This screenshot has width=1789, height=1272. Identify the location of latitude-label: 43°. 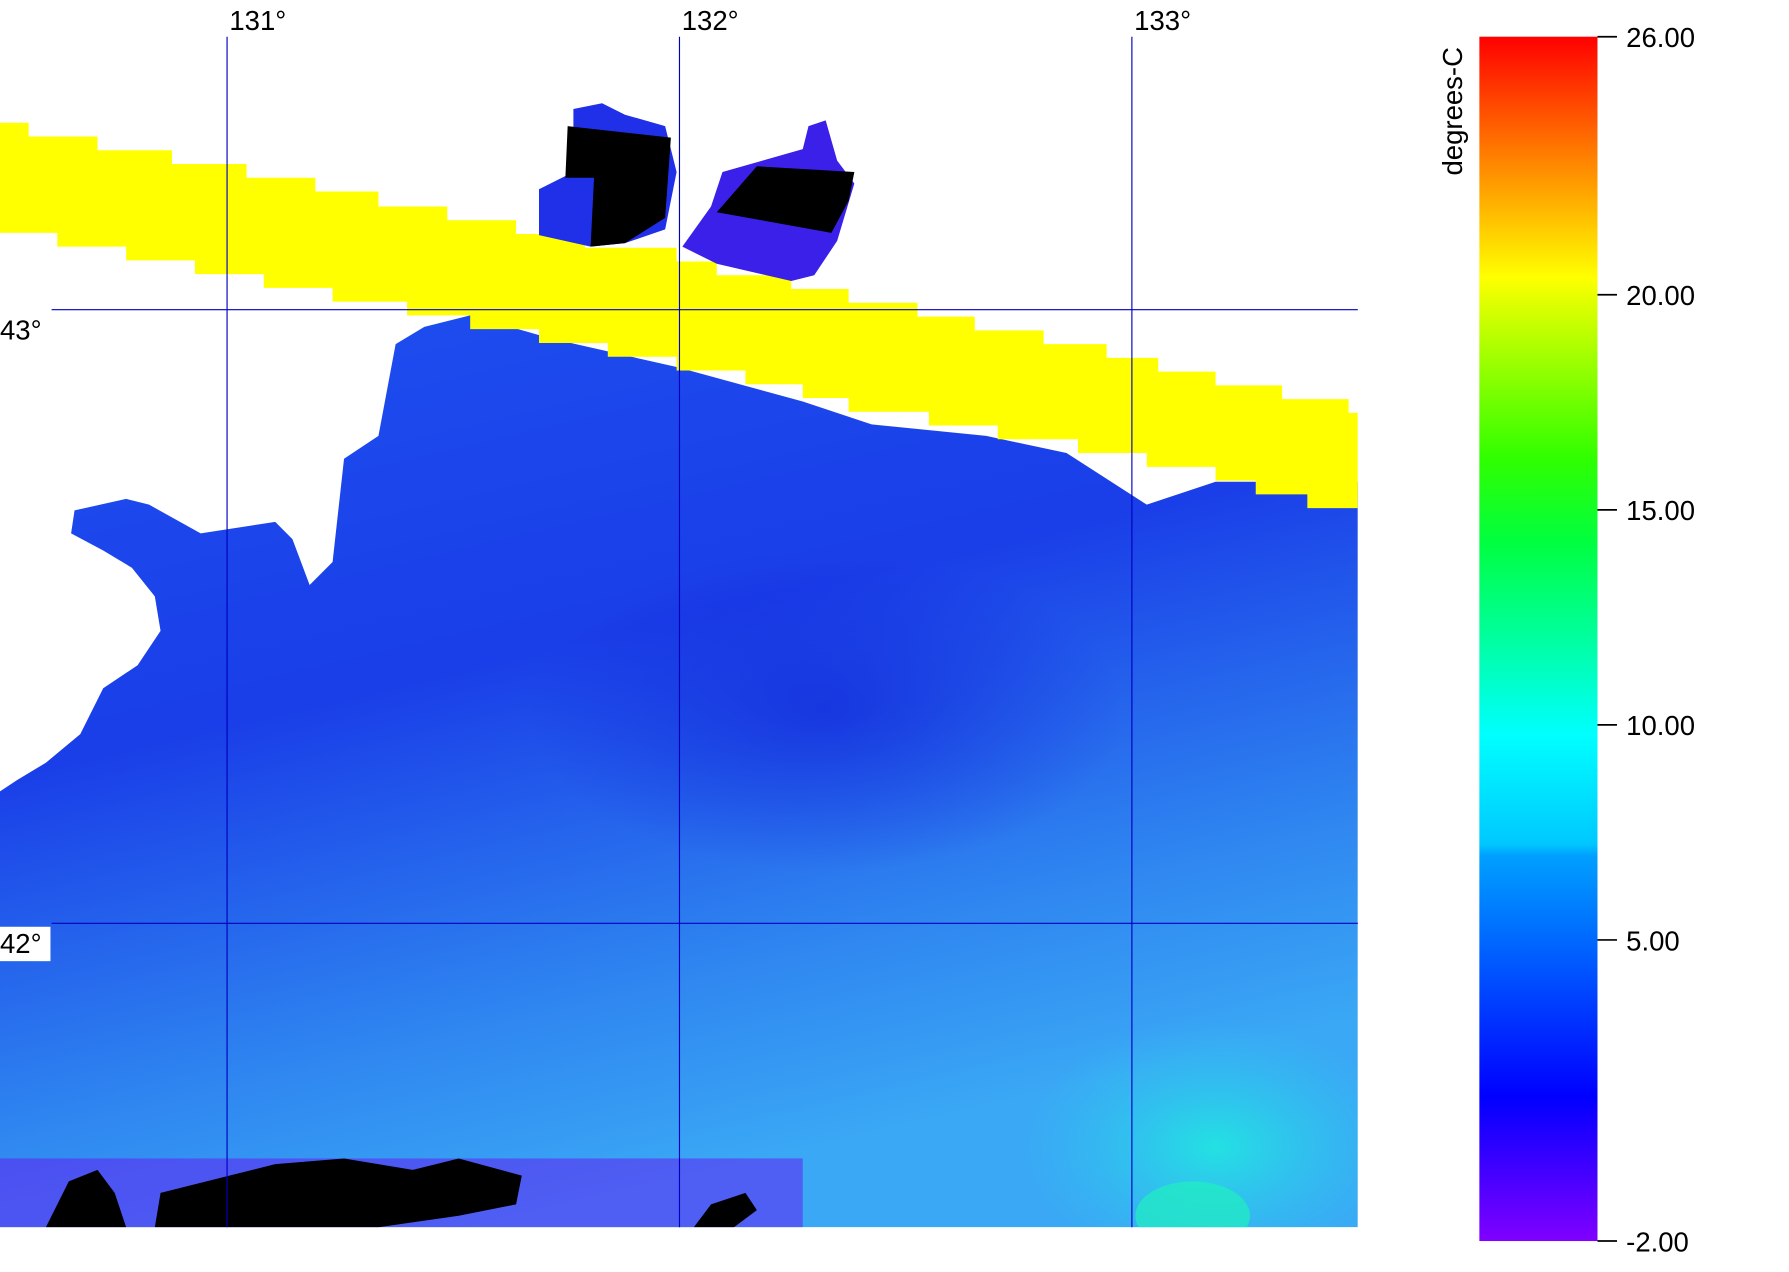
(21, 330).